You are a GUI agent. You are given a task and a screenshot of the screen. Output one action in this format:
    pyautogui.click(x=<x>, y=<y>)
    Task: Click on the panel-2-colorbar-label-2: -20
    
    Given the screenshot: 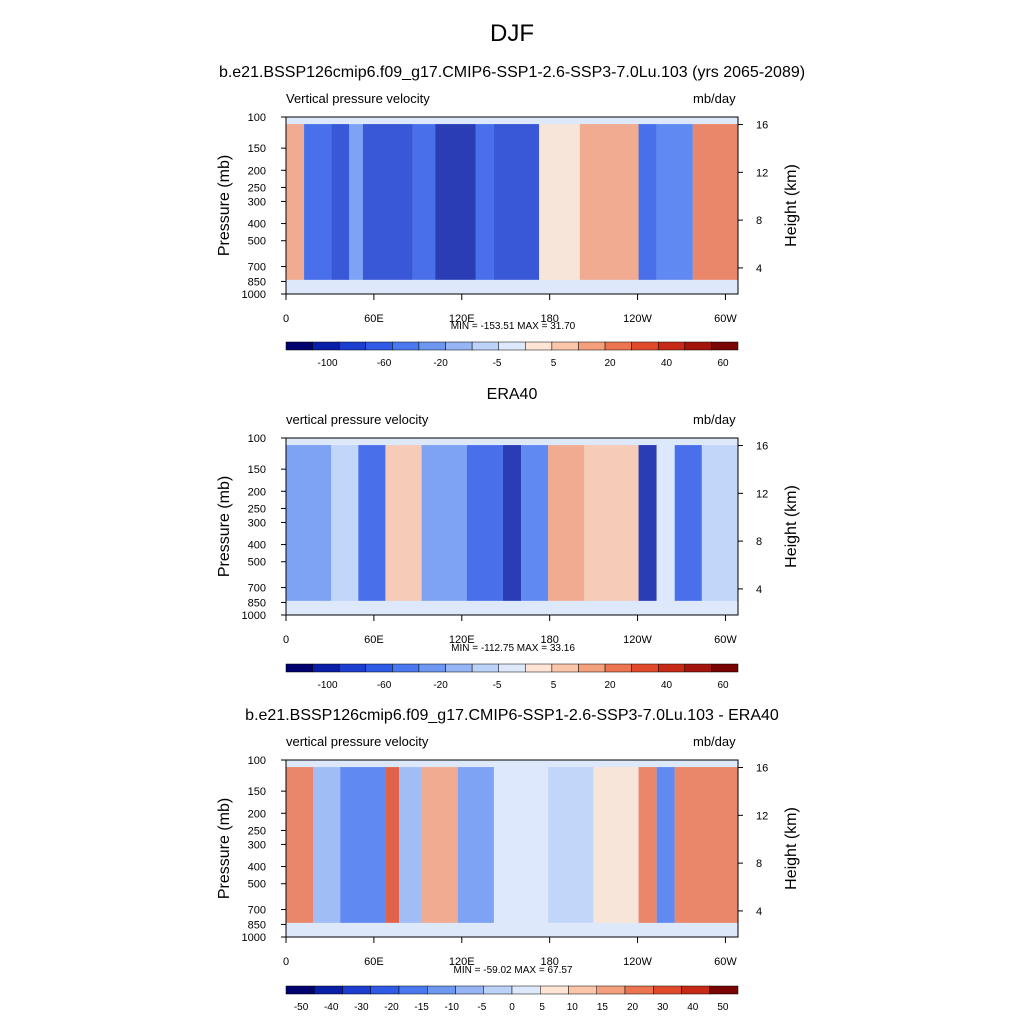 What is the action you would take?
    pyautogui.click(x=440, y=685)
    